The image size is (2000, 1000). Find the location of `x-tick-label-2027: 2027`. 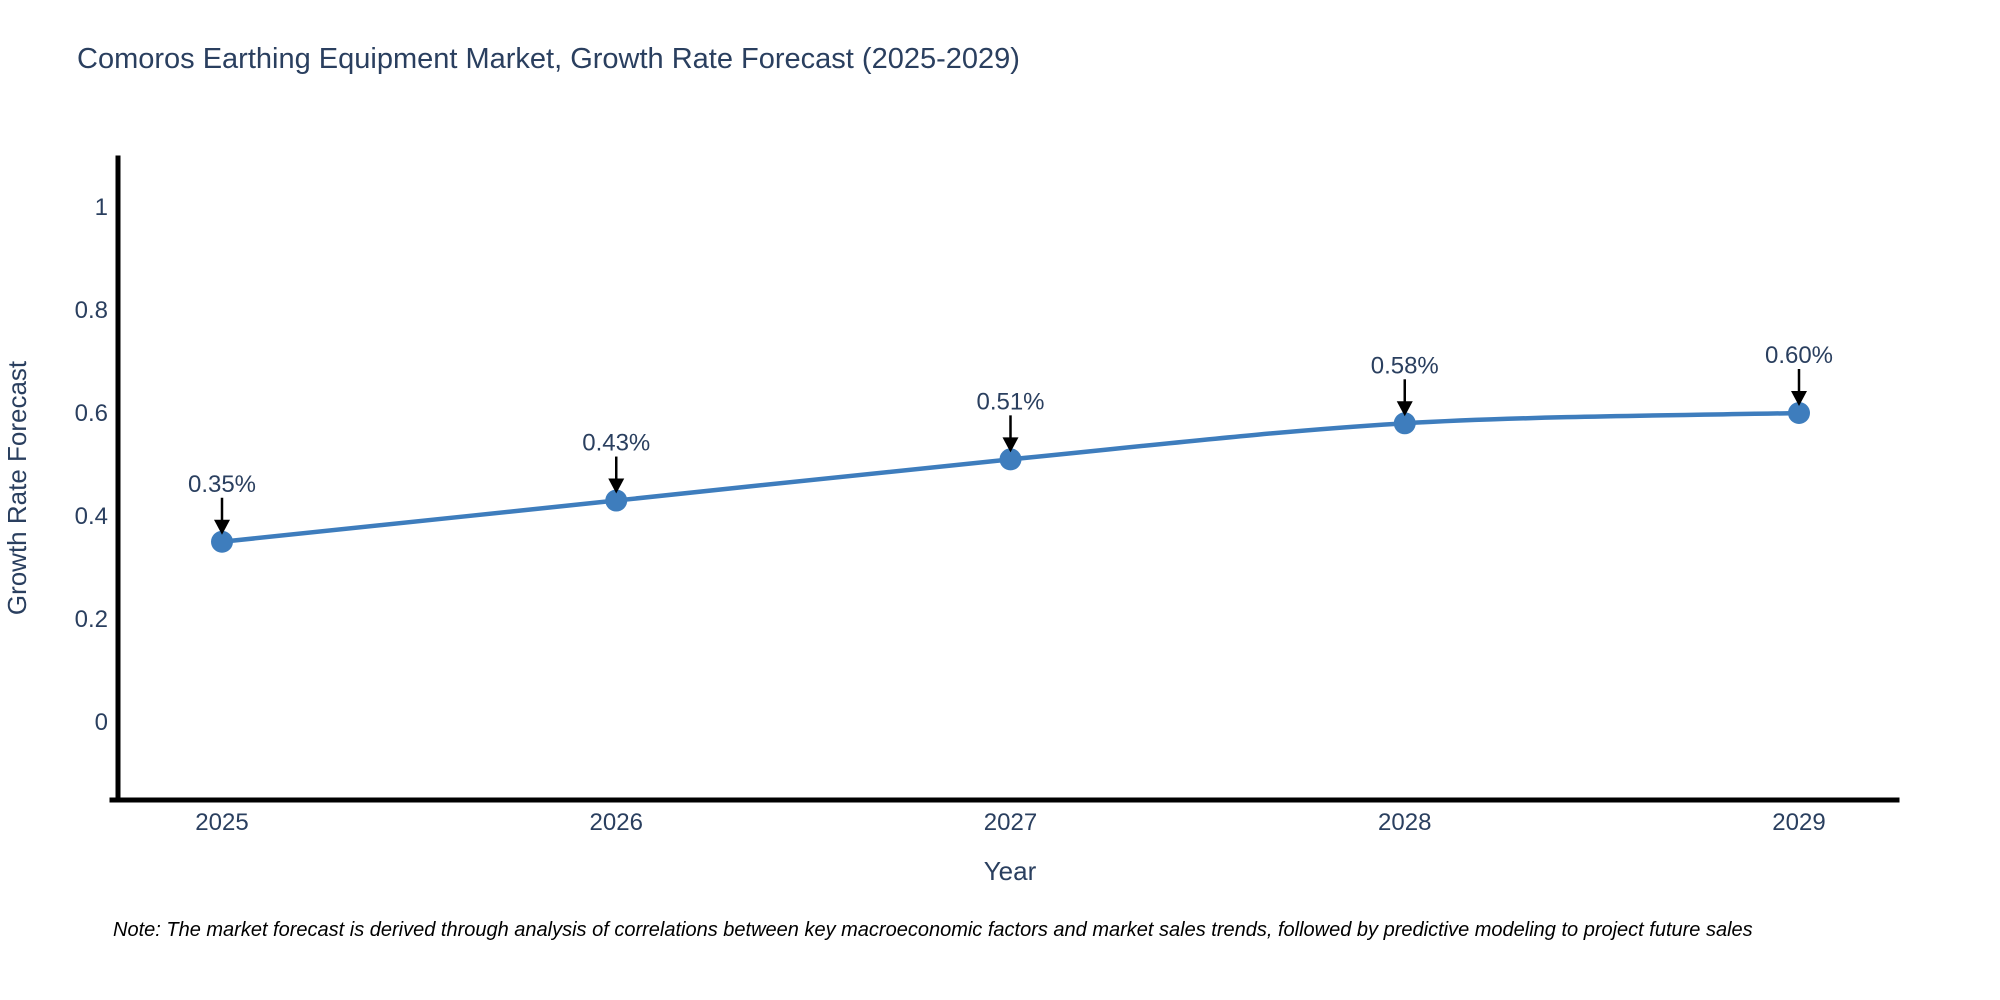

x-tick-label-2027: 2027 is located at coordinates (1010, 822).